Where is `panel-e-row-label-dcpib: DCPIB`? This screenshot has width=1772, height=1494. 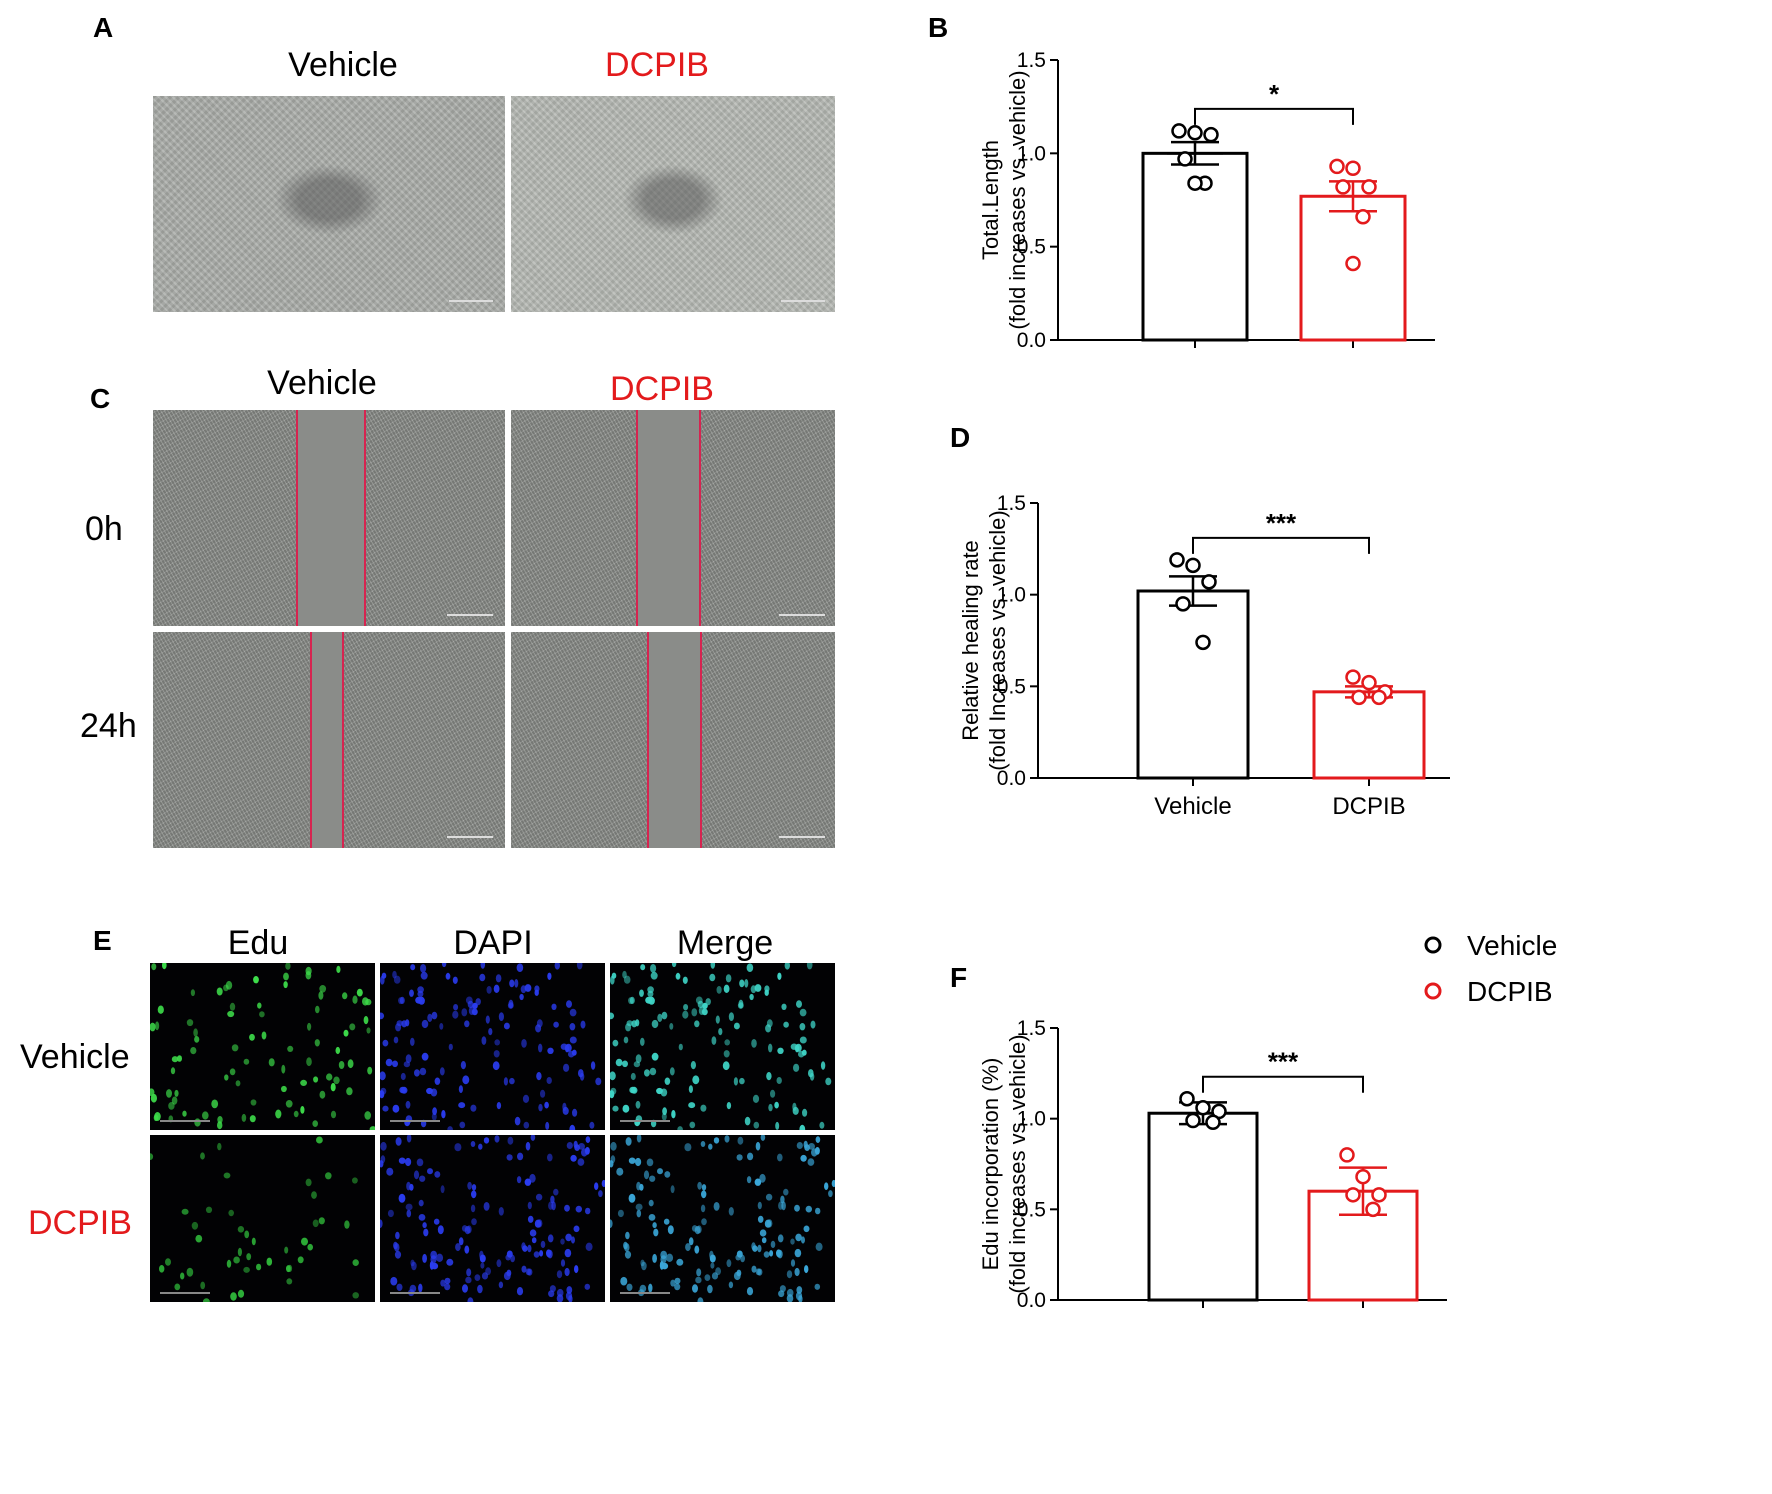
panel-e-row-label-dcpib: DCPIB is located at coordinates (80, 1223).